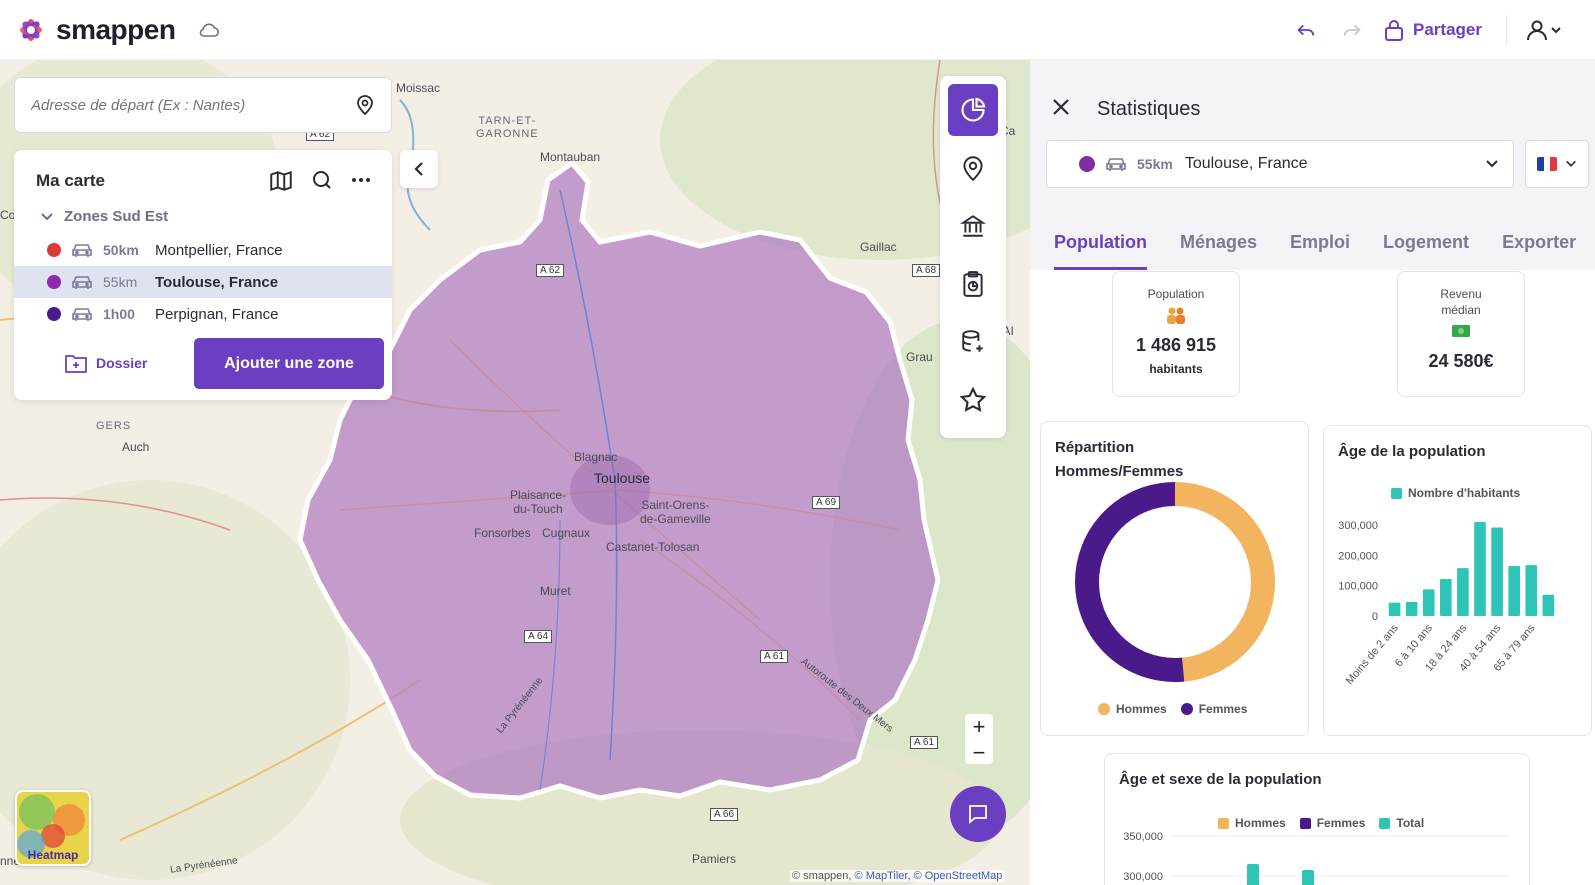 The height and width of the screenshot is (885, 1595). I want to click on poi-tool, so click(973, 226).